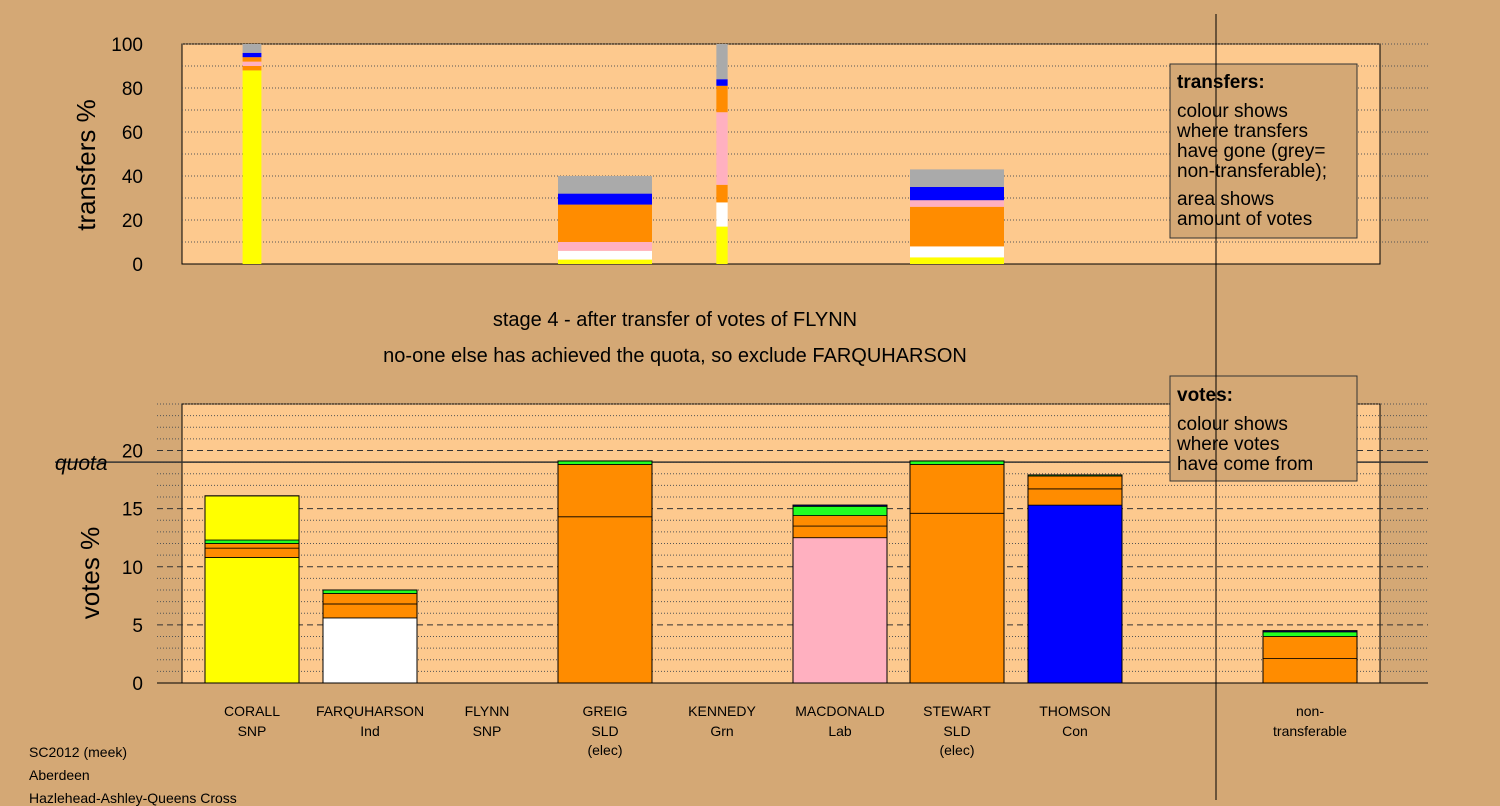 The width and height of the screenshot is (1500, 806). What do you see at coordinates (133, 798) in the screenshot?
I see `footer-ward: Hazlehead-Ashley-Queens Cross` at bounding box center [133, 798].